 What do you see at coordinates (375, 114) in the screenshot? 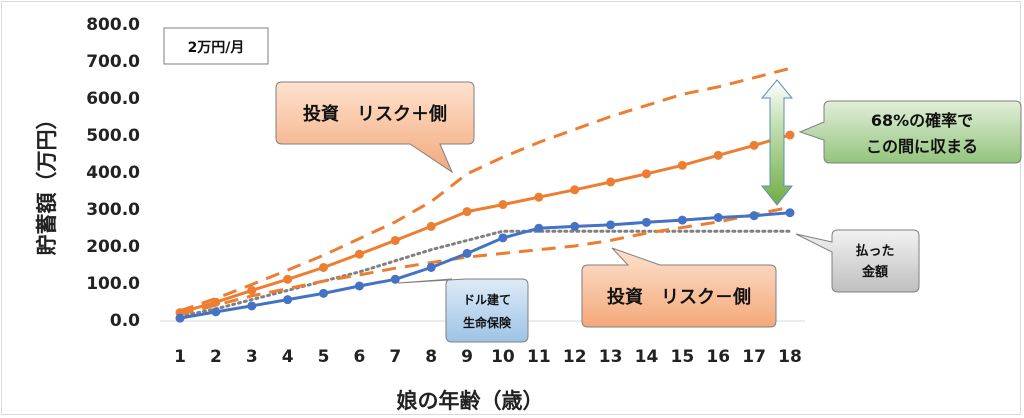
I see `upper-callout-label: 投資 リスク＋側` at bounding box center [375, 114].